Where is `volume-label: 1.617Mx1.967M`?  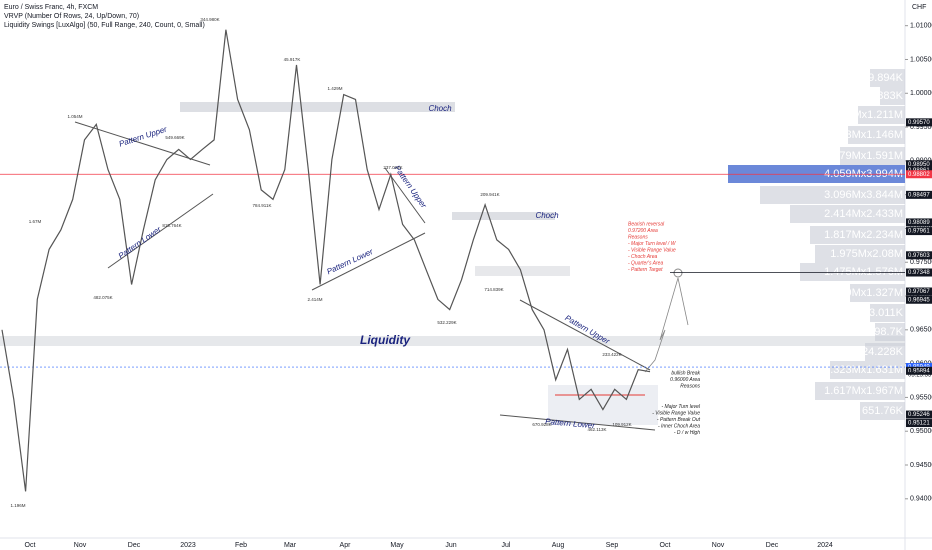
volume-label: 1.617Mx1.967M is located at coordinates (863, 391).